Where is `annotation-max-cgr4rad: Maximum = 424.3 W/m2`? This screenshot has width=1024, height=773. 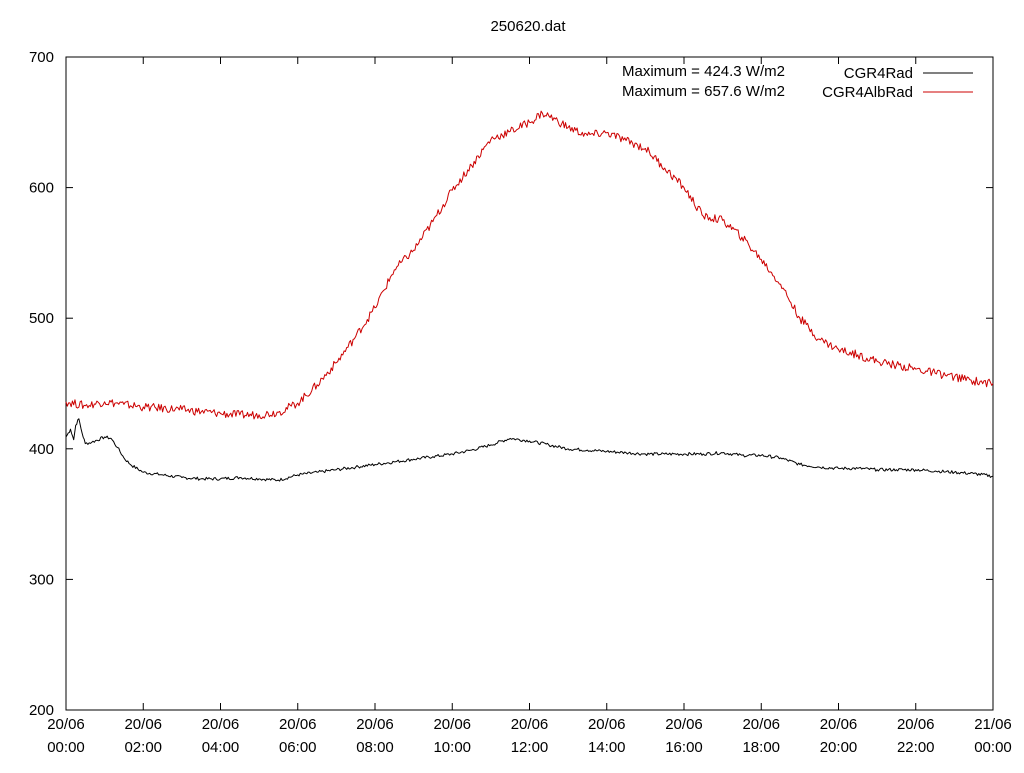
annotation-max-cgr4rad: Maximum = 424.3 W/m2 is located at coordinates (703, 71).